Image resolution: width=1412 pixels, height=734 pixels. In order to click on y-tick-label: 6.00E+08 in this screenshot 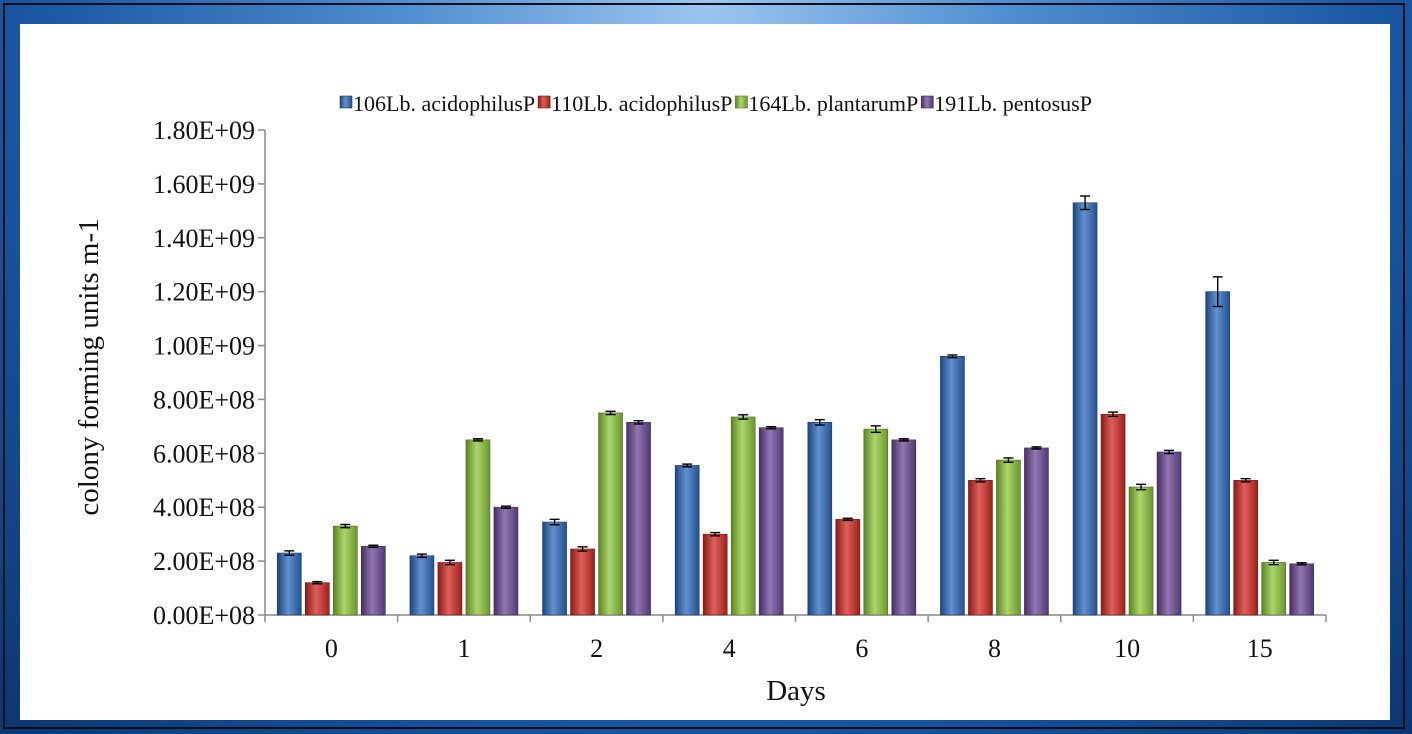, I will do `click(204, 453)`.